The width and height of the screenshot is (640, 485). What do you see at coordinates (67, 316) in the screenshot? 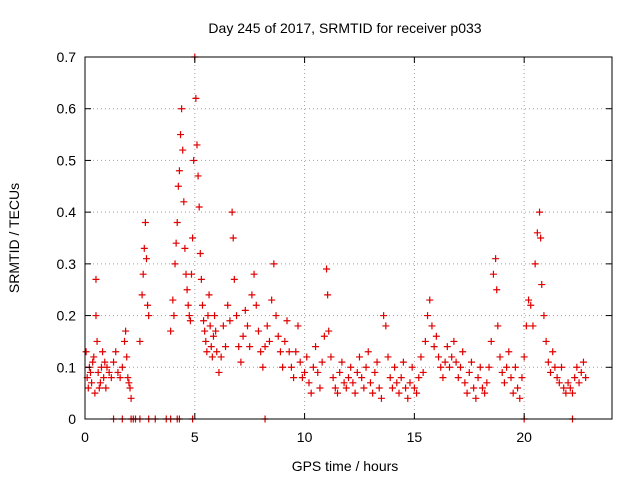
I see `y-tick-label: 0.2` at bounding box center [67, 316].